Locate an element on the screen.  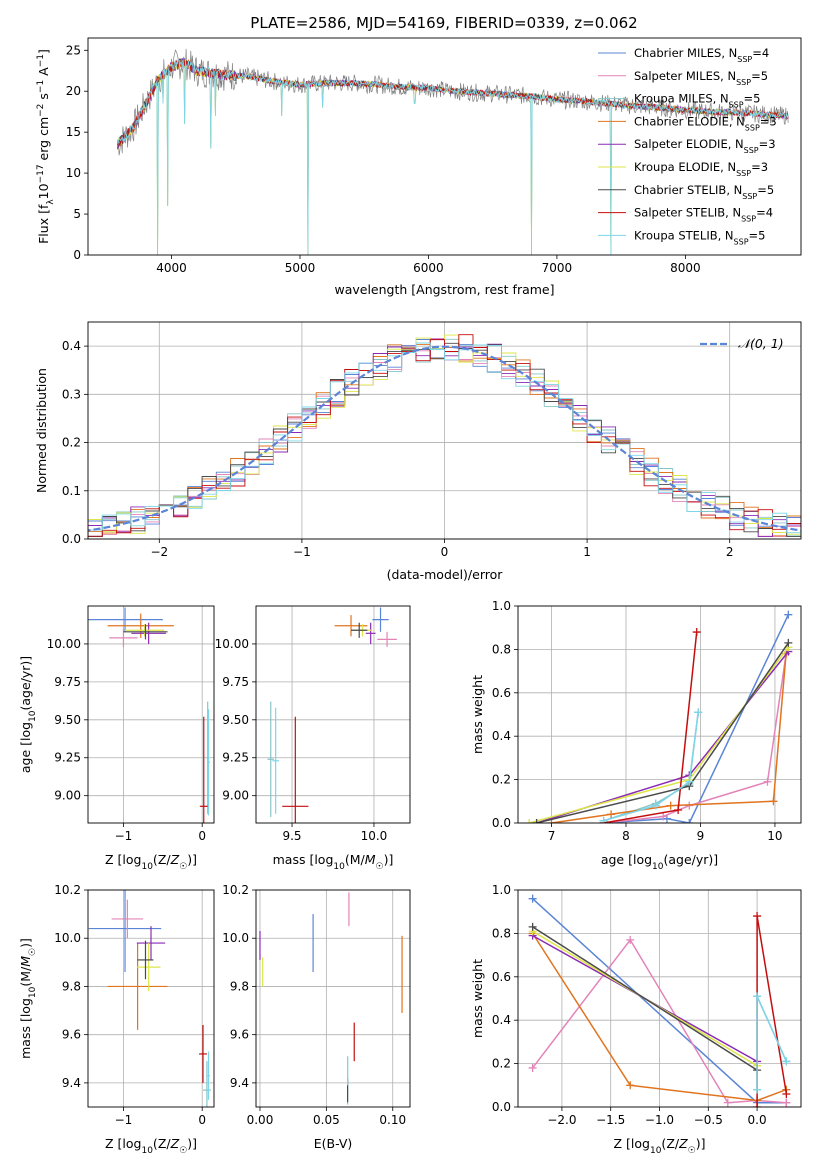
y-tick-label: 0.0 is located at coordinates (501, 823).